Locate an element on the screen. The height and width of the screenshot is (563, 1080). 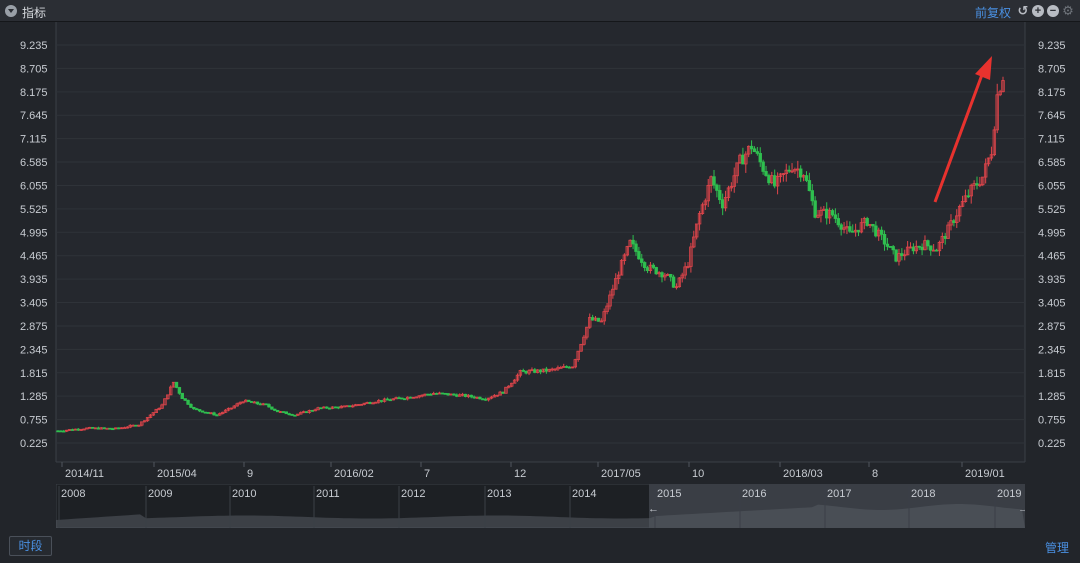
period-button: 时段 is located at coordinates (30, 546).